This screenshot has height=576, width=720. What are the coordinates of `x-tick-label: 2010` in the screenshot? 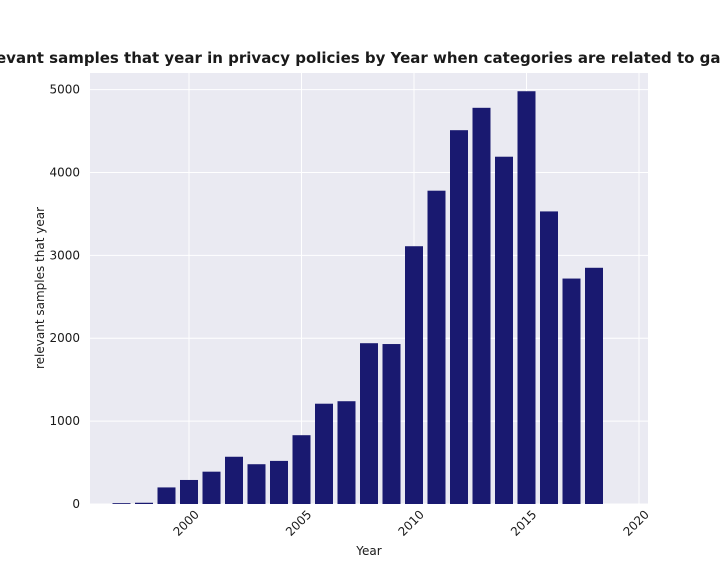 It's located at (410, 522).